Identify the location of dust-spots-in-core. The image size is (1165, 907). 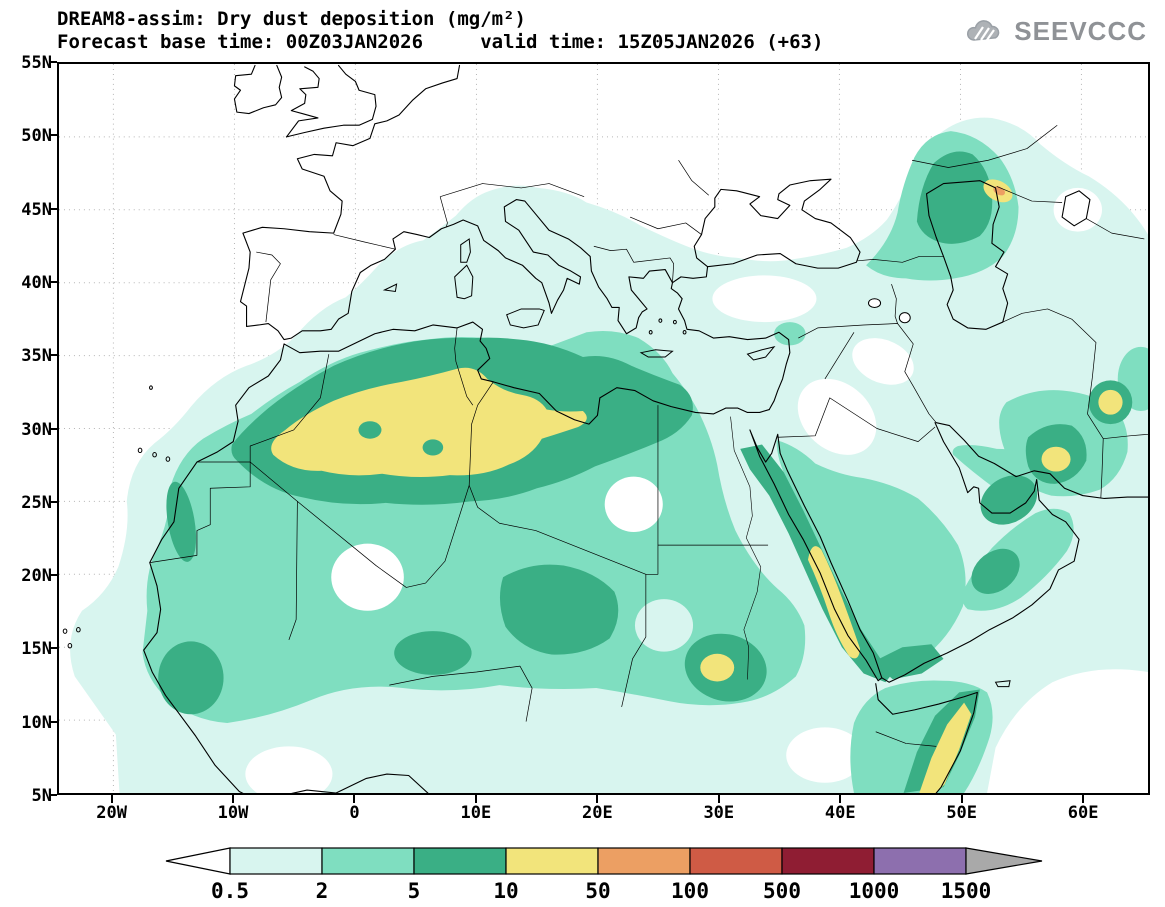
(401, 438).